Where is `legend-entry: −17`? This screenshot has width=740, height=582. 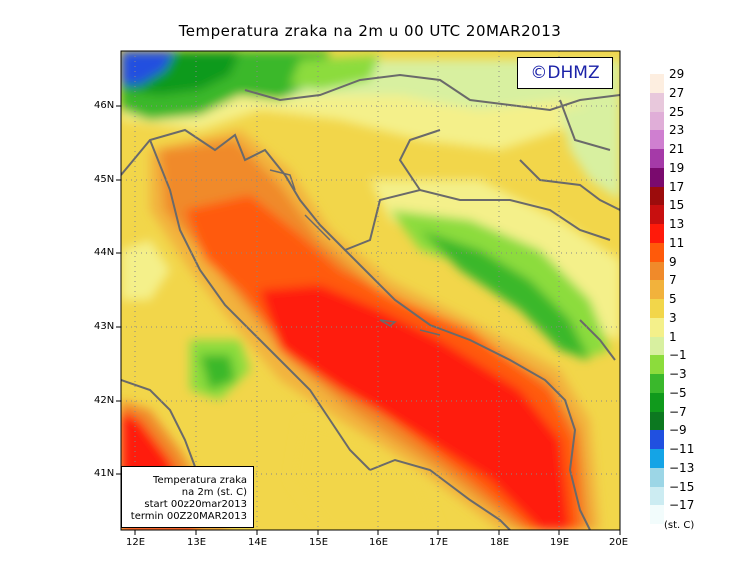 legend-entry: −17 is located at coordinates (695, 511).